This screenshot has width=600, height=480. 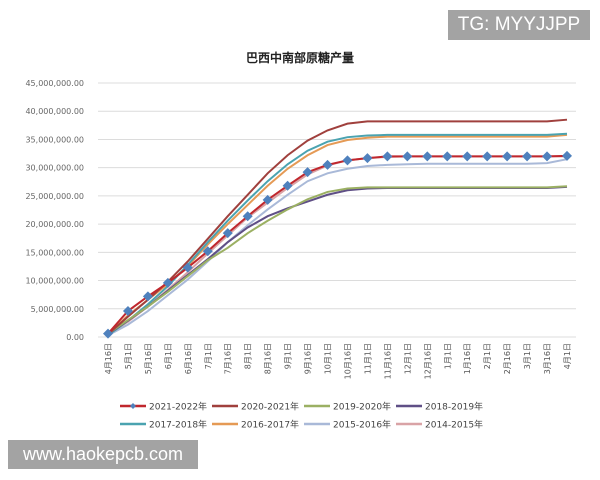 I want to click on y-tick-label: 0.00, so click(x=75, y=337).